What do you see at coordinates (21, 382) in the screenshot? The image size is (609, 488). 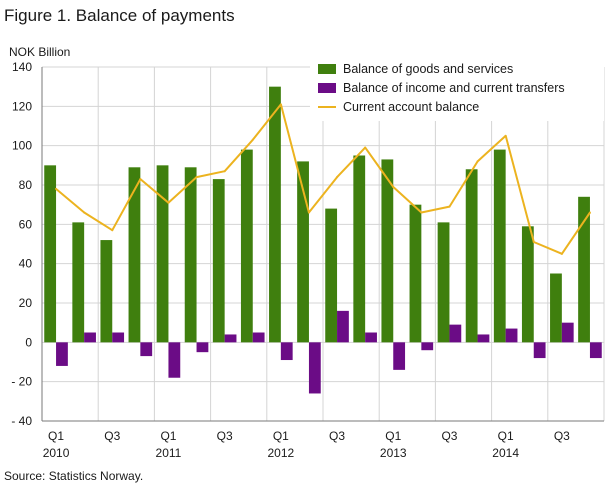 I see `y-tick-label: - 20` at bounding box center [21, 382].